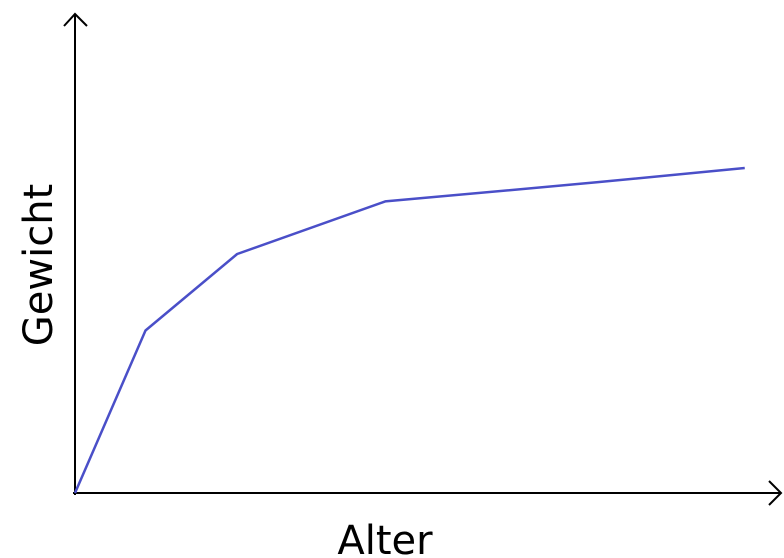 This screenshot has width=784, height=558. I want to click on y-axis-label: Gewicht, so click(39, 265).